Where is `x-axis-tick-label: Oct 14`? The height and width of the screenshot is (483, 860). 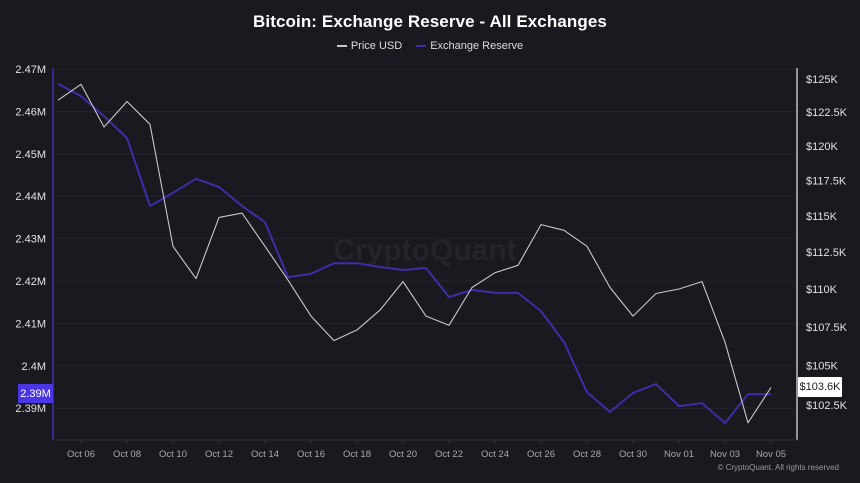 x-axis-tick-label: Oct 14 is located at coordinates (265, 454).